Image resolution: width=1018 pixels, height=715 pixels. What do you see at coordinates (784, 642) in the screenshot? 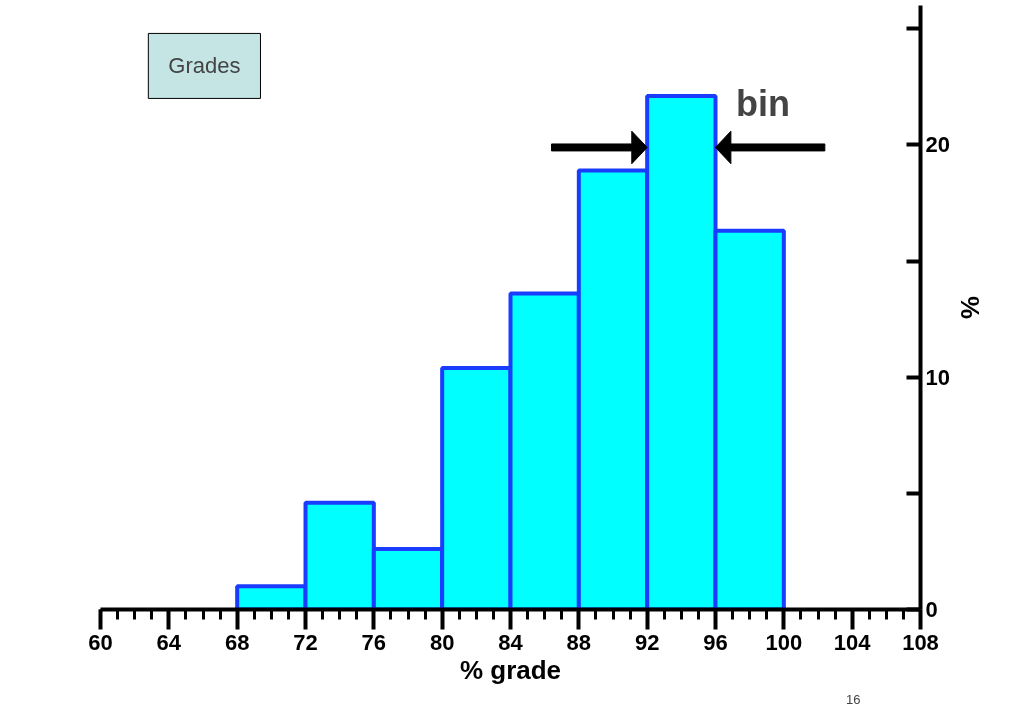
I see `x-tick-label: 100` at bounding box center [784, 642].